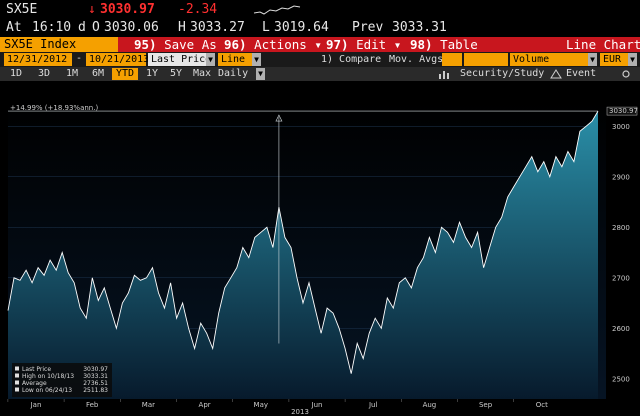  What do you see at coordinates (34, 383) in the screenshot?
I see `legend-label: Average` at bounding box center [34, 383].